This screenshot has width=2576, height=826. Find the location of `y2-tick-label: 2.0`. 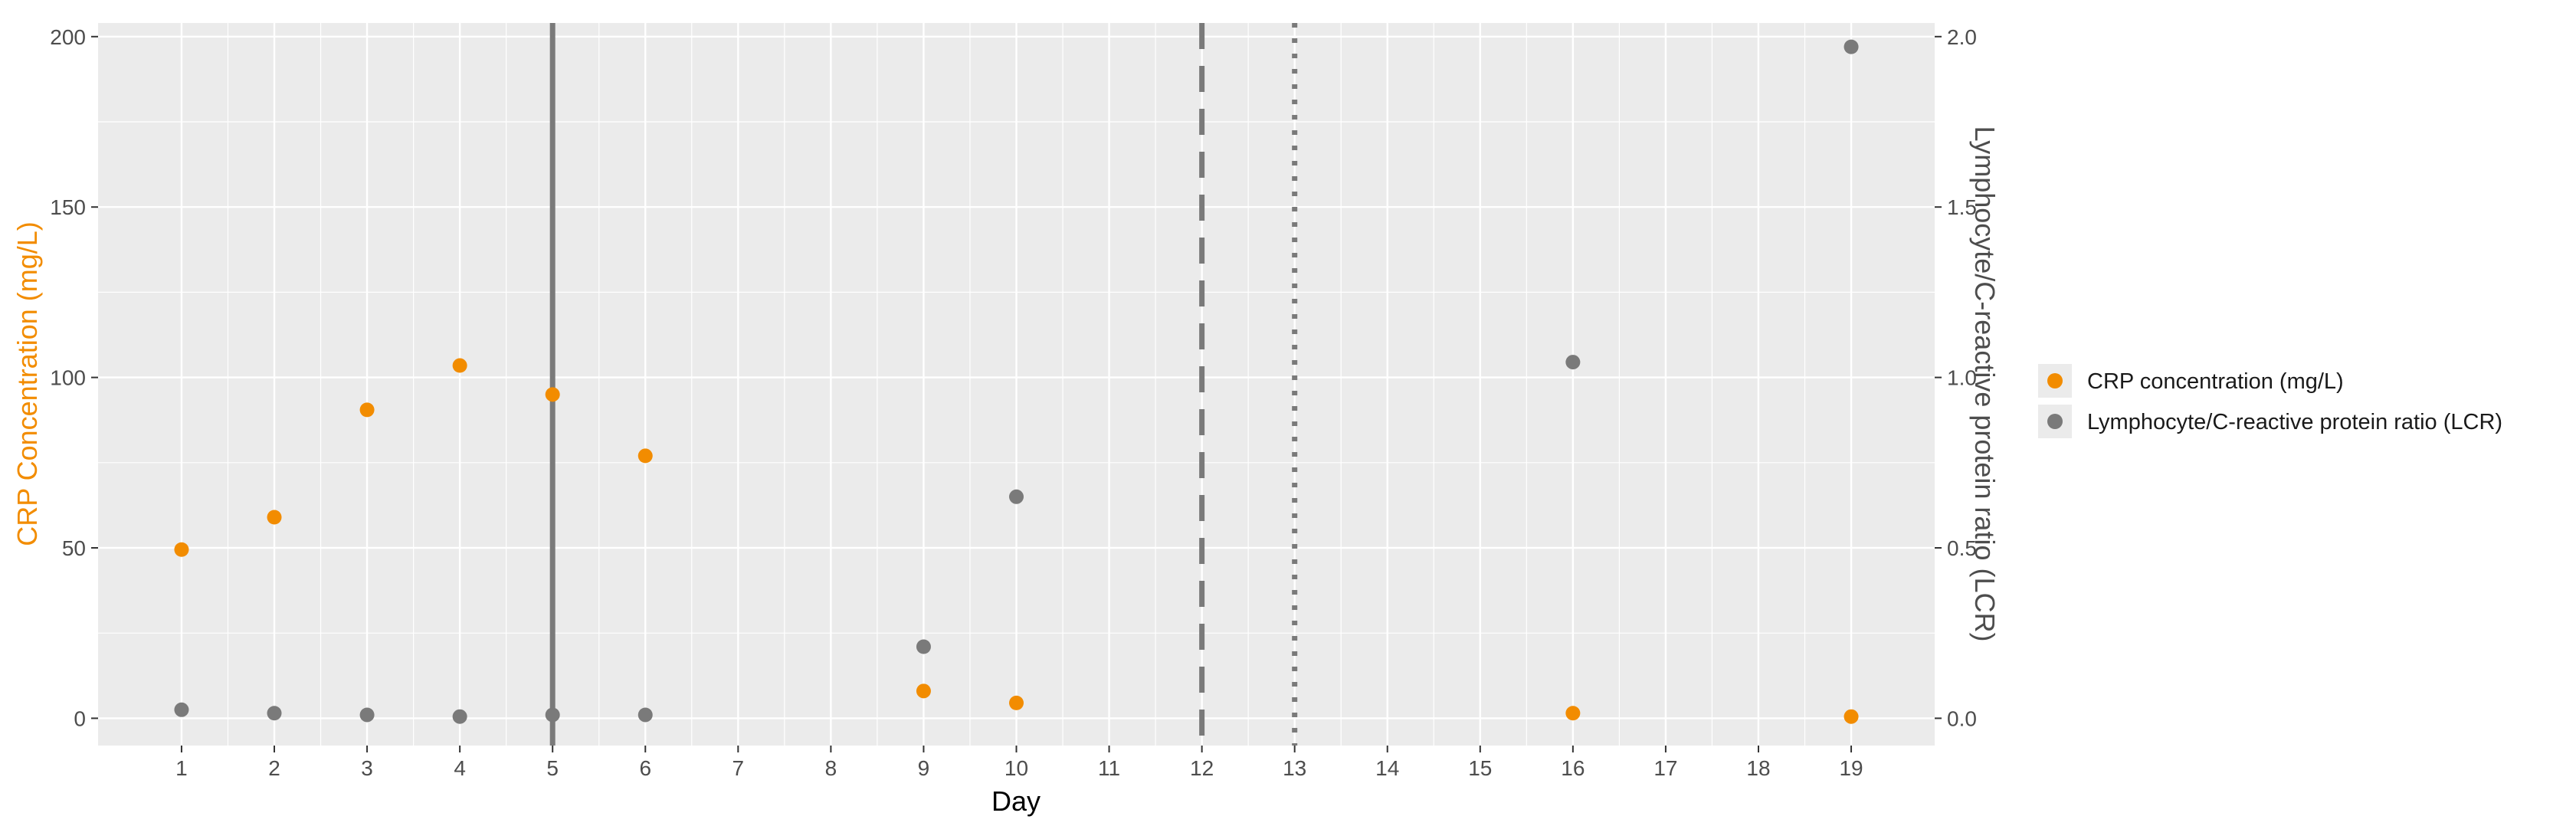

y2-tick-label: 2.0 is located at coordinates (1962, 37).